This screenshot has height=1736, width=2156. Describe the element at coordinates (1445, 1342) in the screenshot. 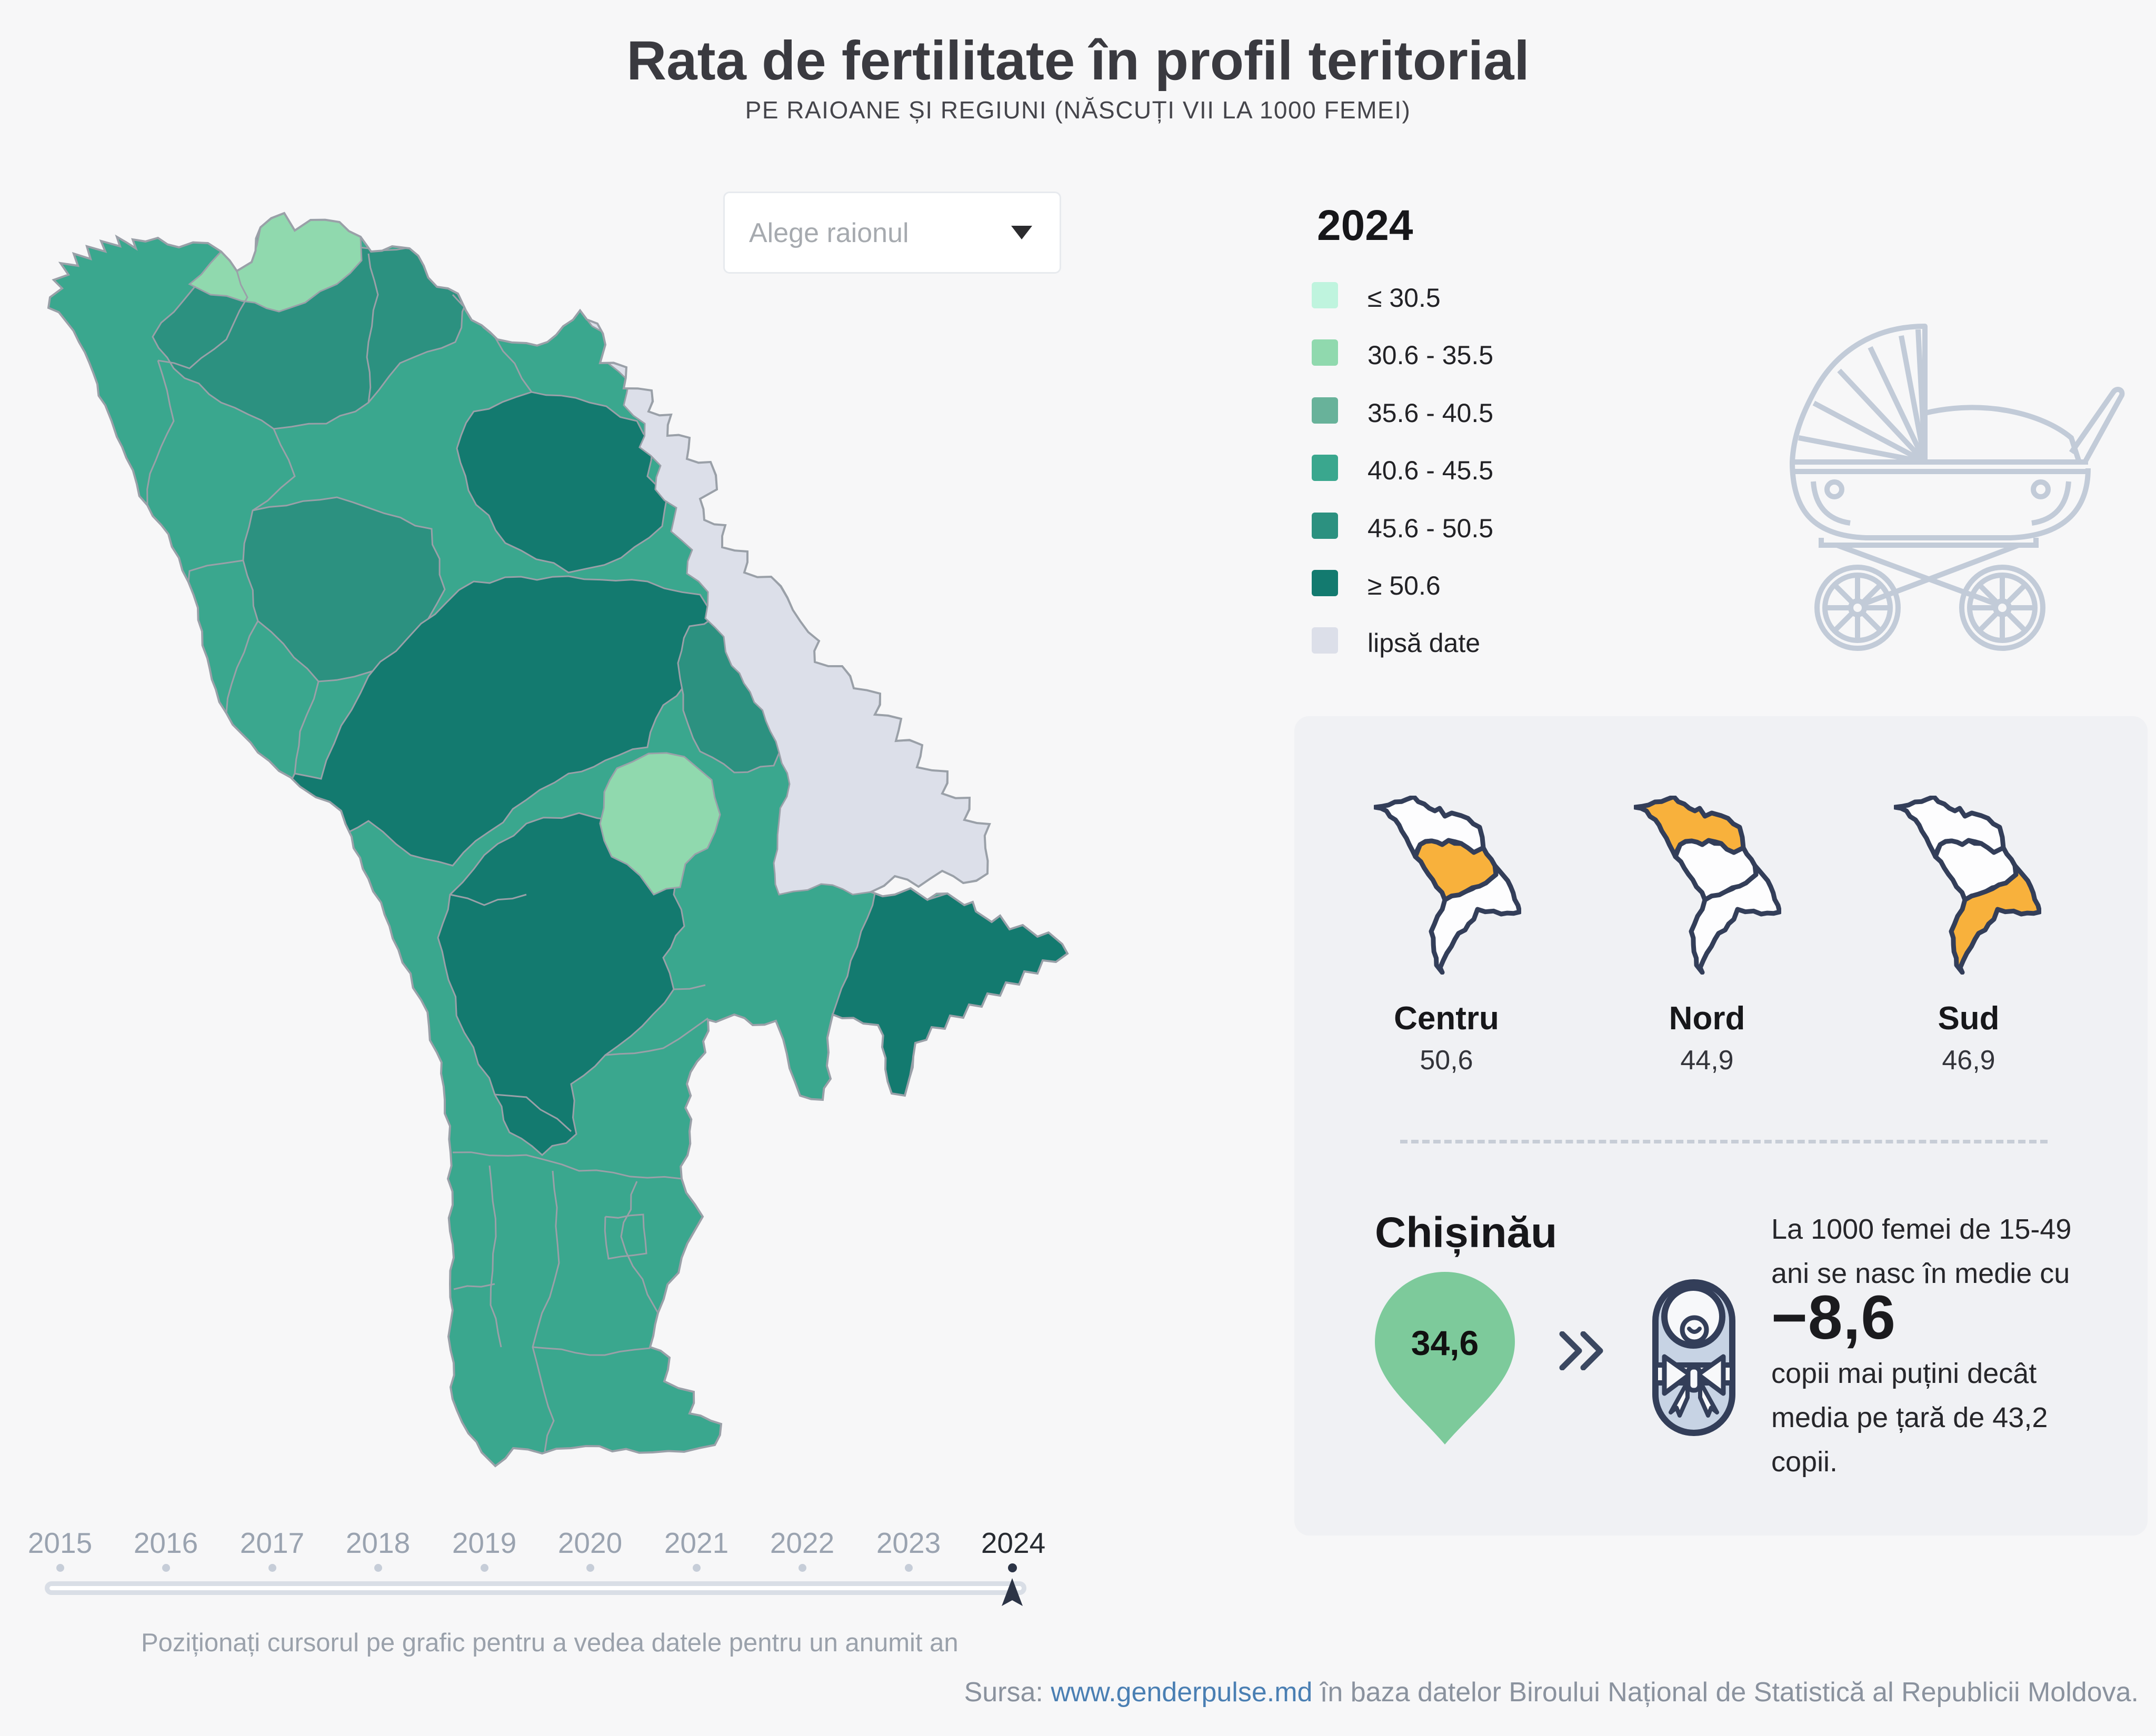

I see `svg-text: 34,6` at that location.